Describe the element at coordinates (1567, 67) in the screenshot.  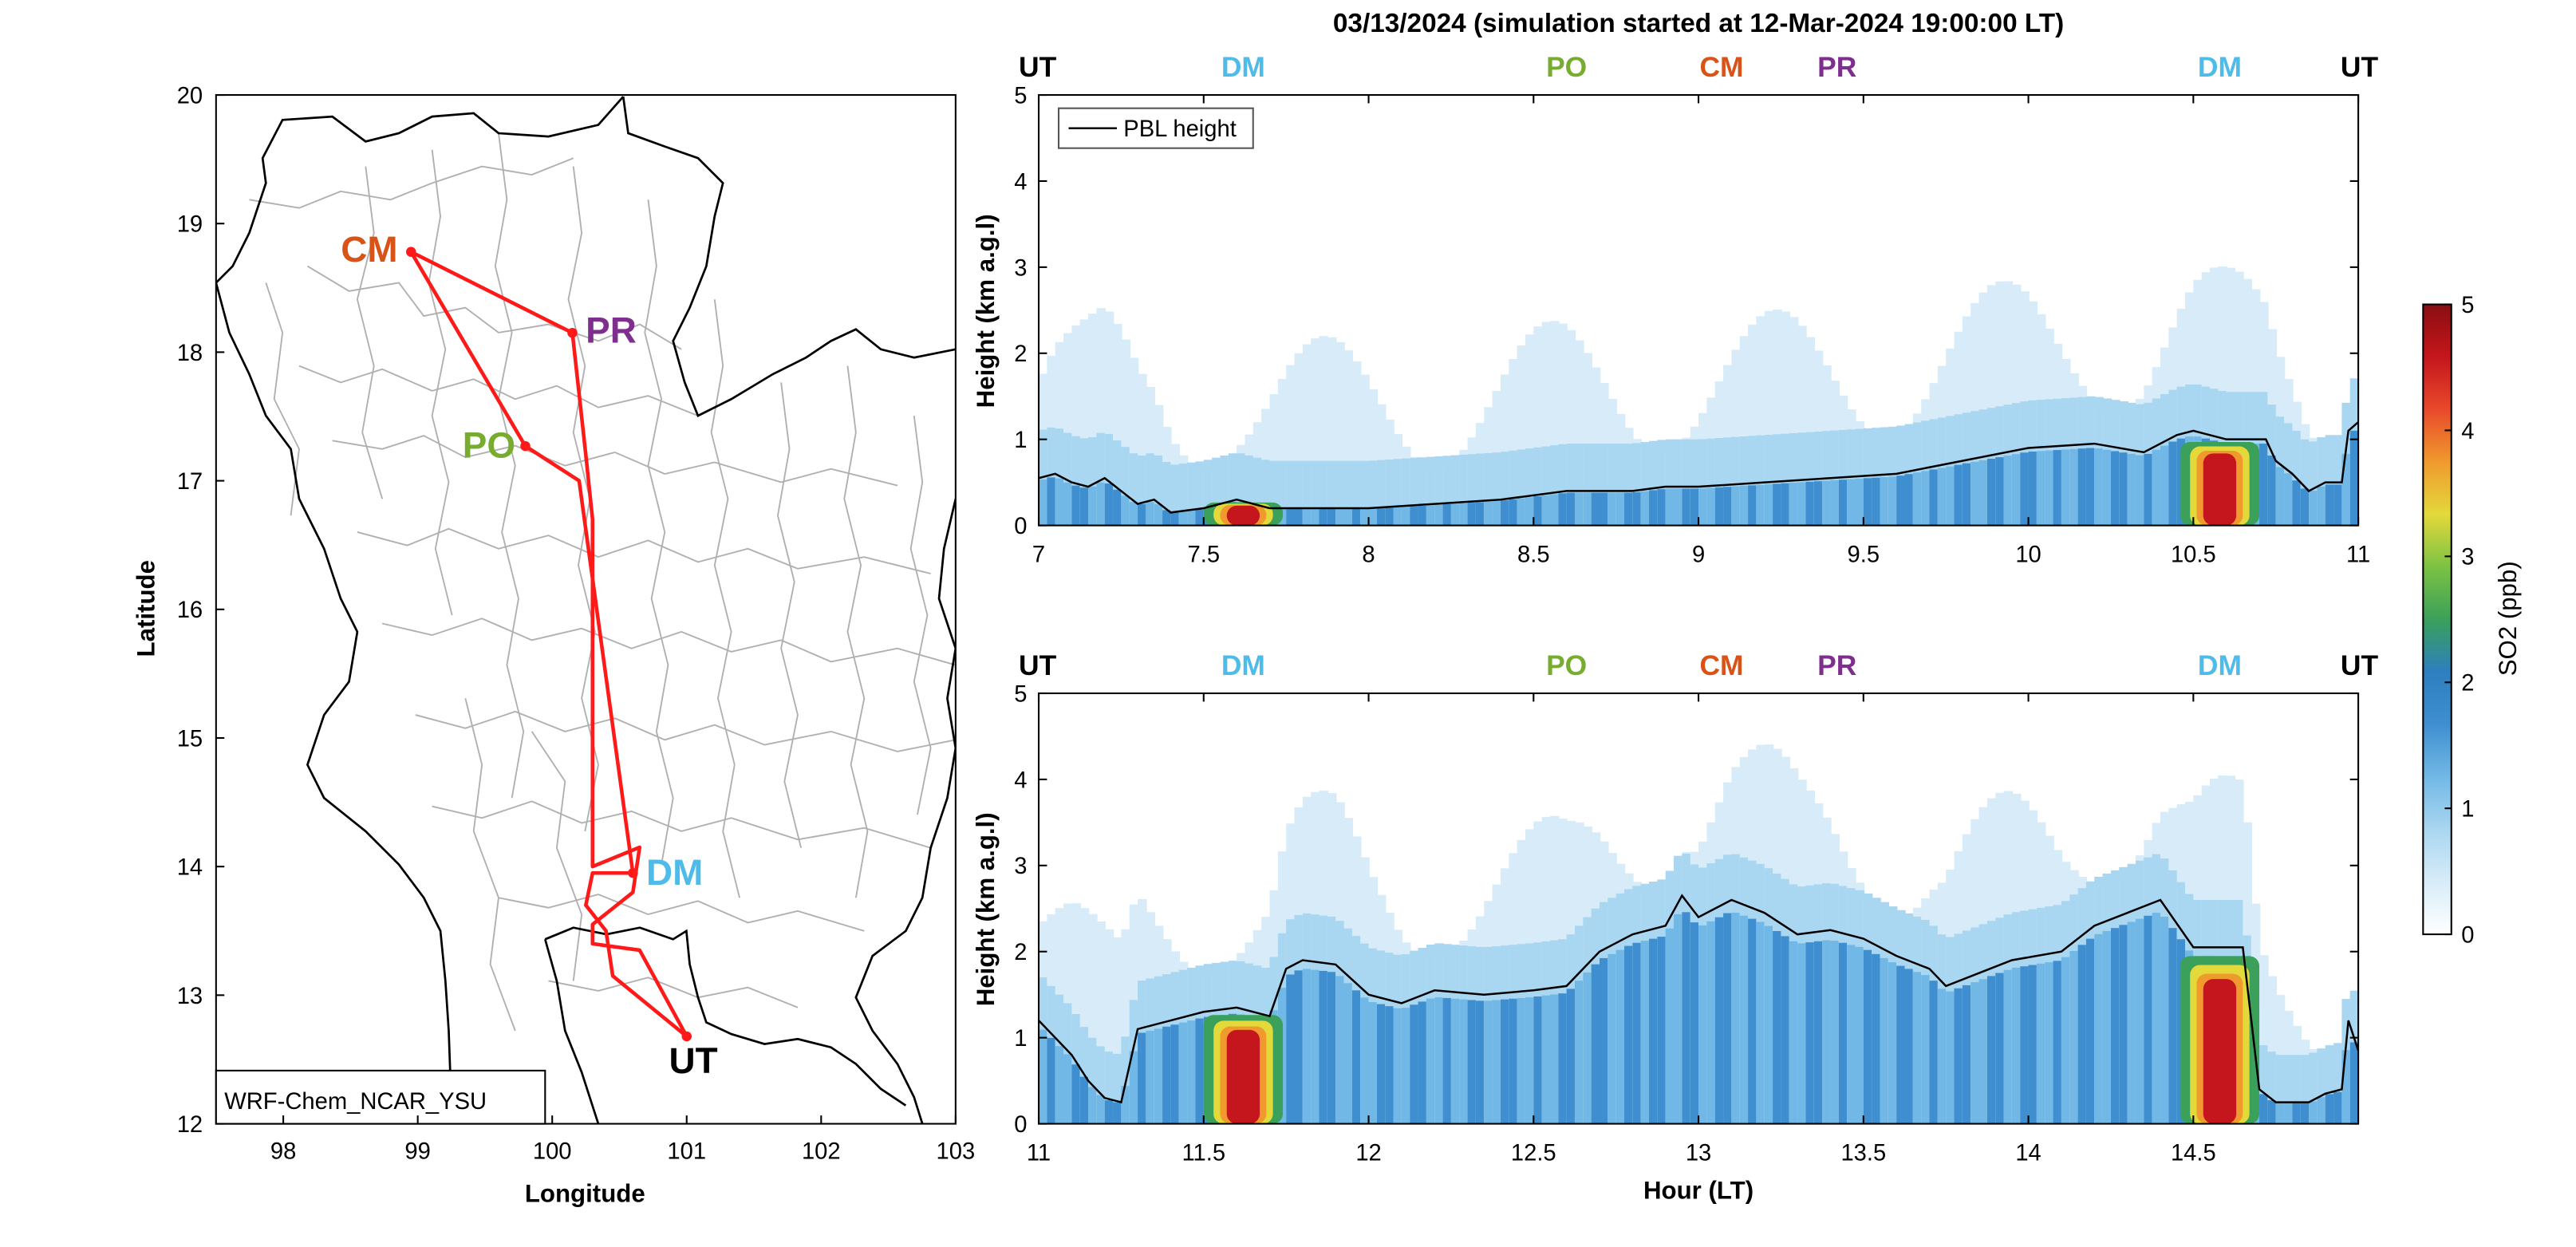
I see `site-tag-po: PO` at that location.